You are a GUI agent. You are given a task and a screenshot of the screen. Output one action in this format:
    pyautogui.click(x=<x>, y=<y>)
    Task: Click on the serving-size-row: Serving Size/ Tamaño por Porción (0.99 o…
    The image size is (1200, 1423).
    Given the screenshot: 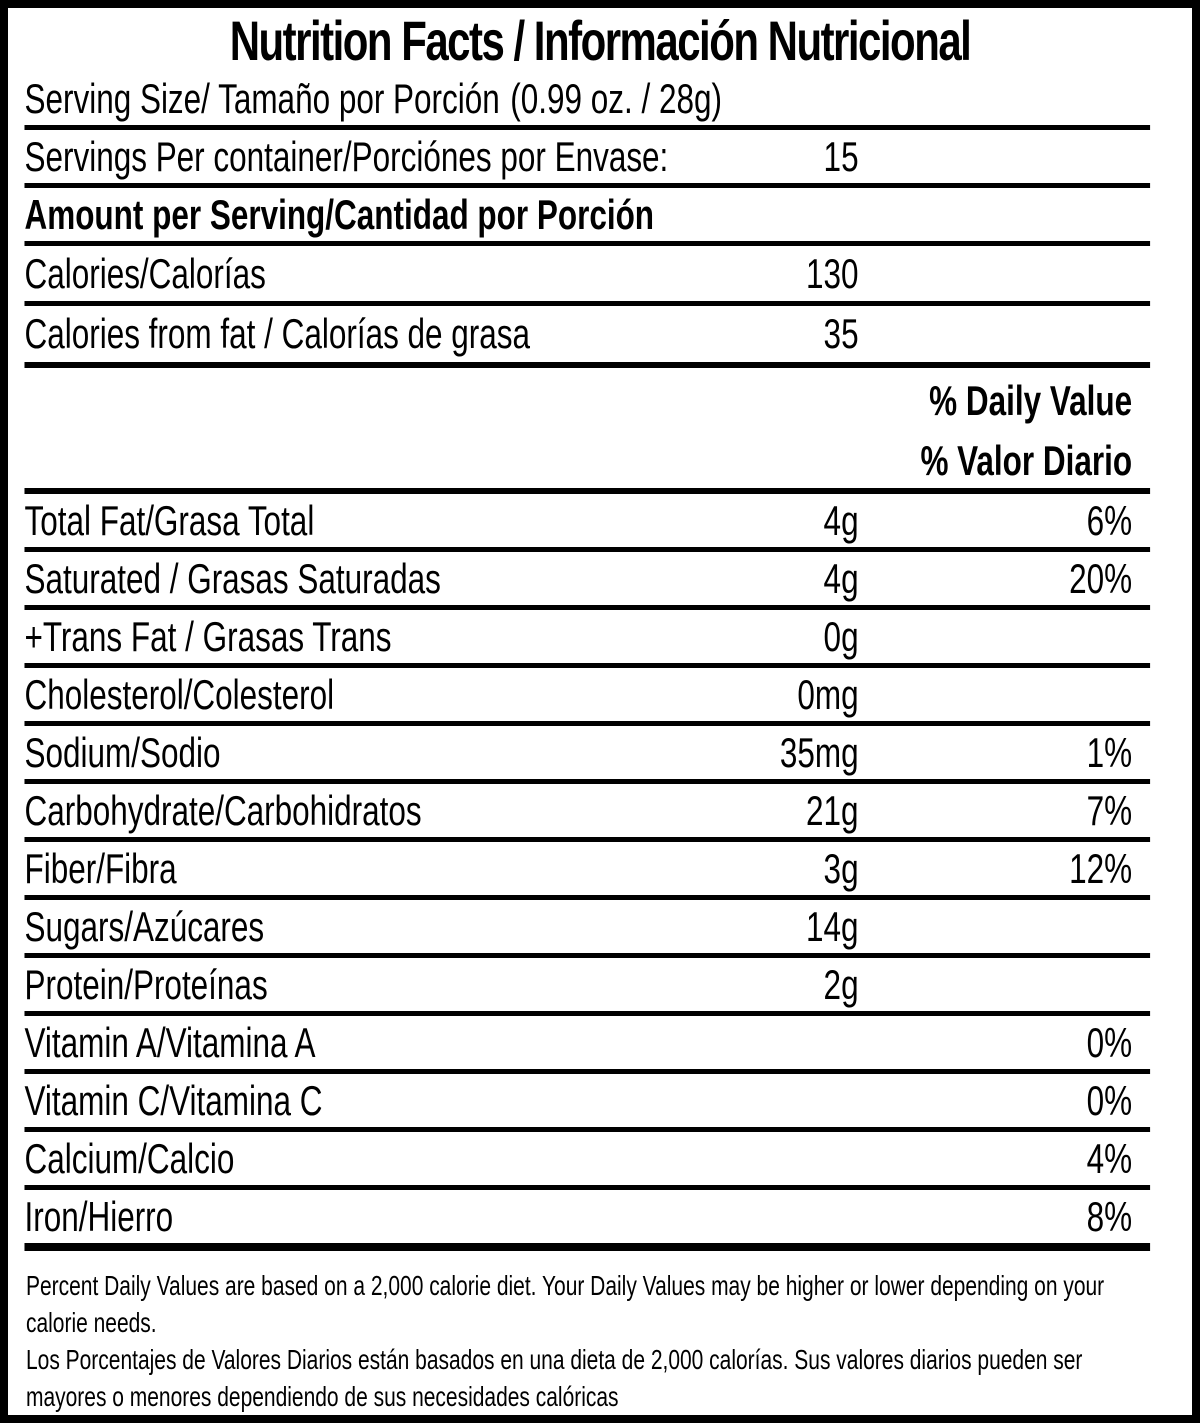 What is the action you would take?
    pyautogui.click(x=600, y=98)
    